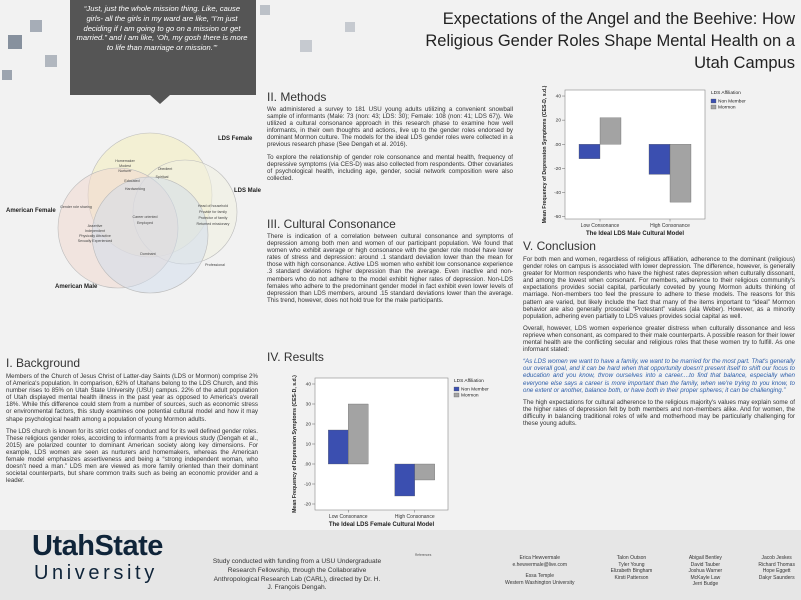  Describe the element at coordinates (559, 246) in the screenshot. I see `section-heading: V. Conclusion` at that location.